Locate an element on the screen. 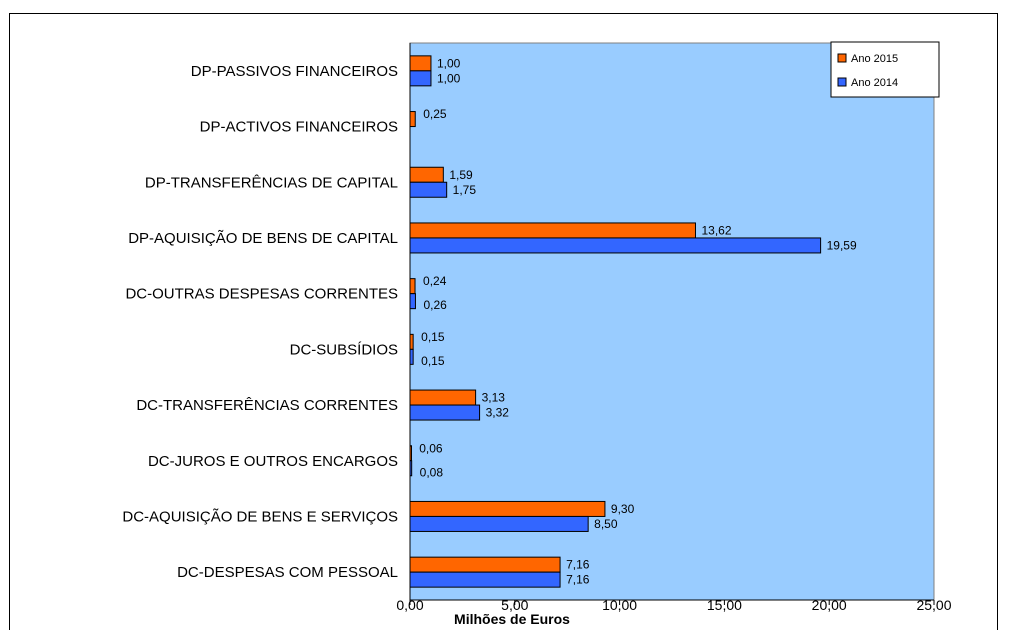  legend-box is located at coordinates (885, 69).